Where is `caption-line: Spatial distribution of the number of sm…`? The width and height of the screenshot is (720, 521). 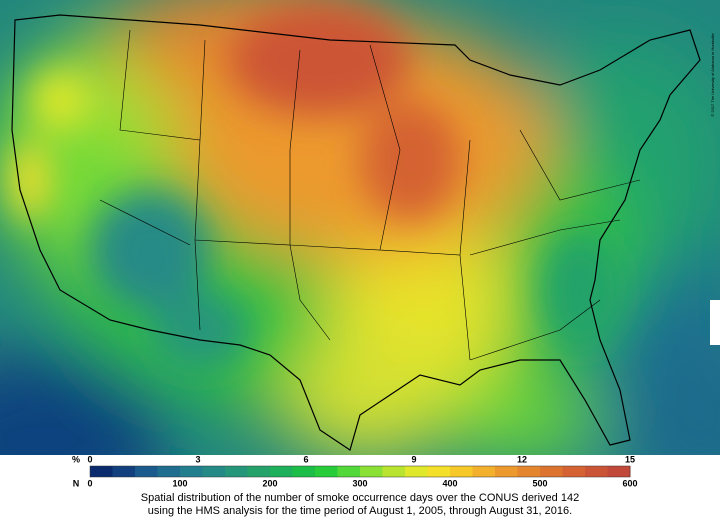 caption-line: Spatial distribution of the number of sm… is located at coordinates (360, 498).